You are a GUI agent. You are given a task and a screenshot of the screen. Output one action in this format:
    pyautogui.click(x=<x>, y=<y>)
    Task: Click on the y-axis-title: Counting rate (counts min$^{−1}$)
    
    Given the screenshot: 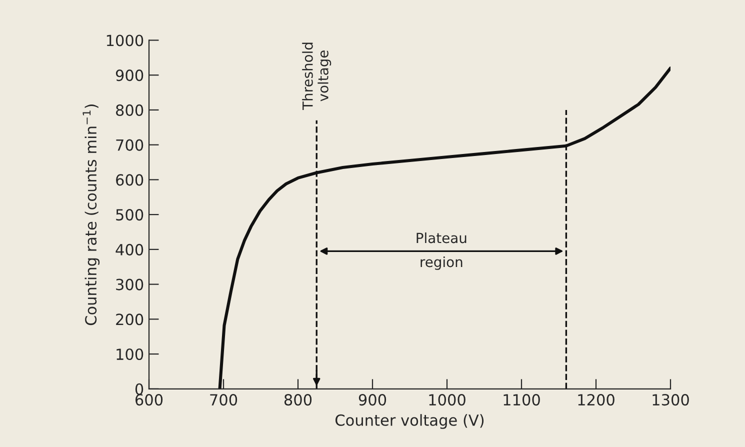 What is the action you would take?
    pyautogui.click(x=91, y=215)
    